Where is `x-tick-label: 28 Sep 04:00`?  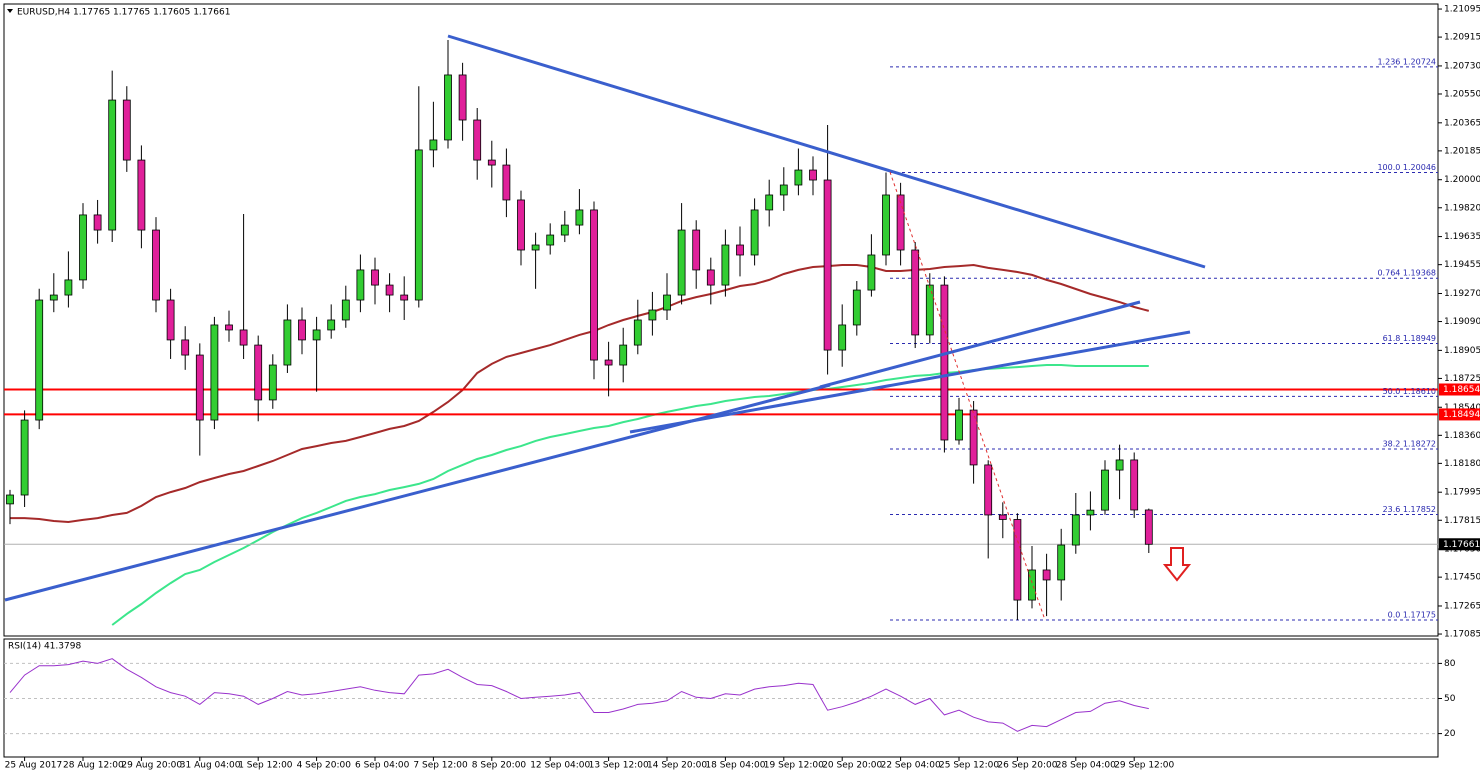 x-tick-label: 28 Sep 04:00 is located at coordinates (1086, 766).